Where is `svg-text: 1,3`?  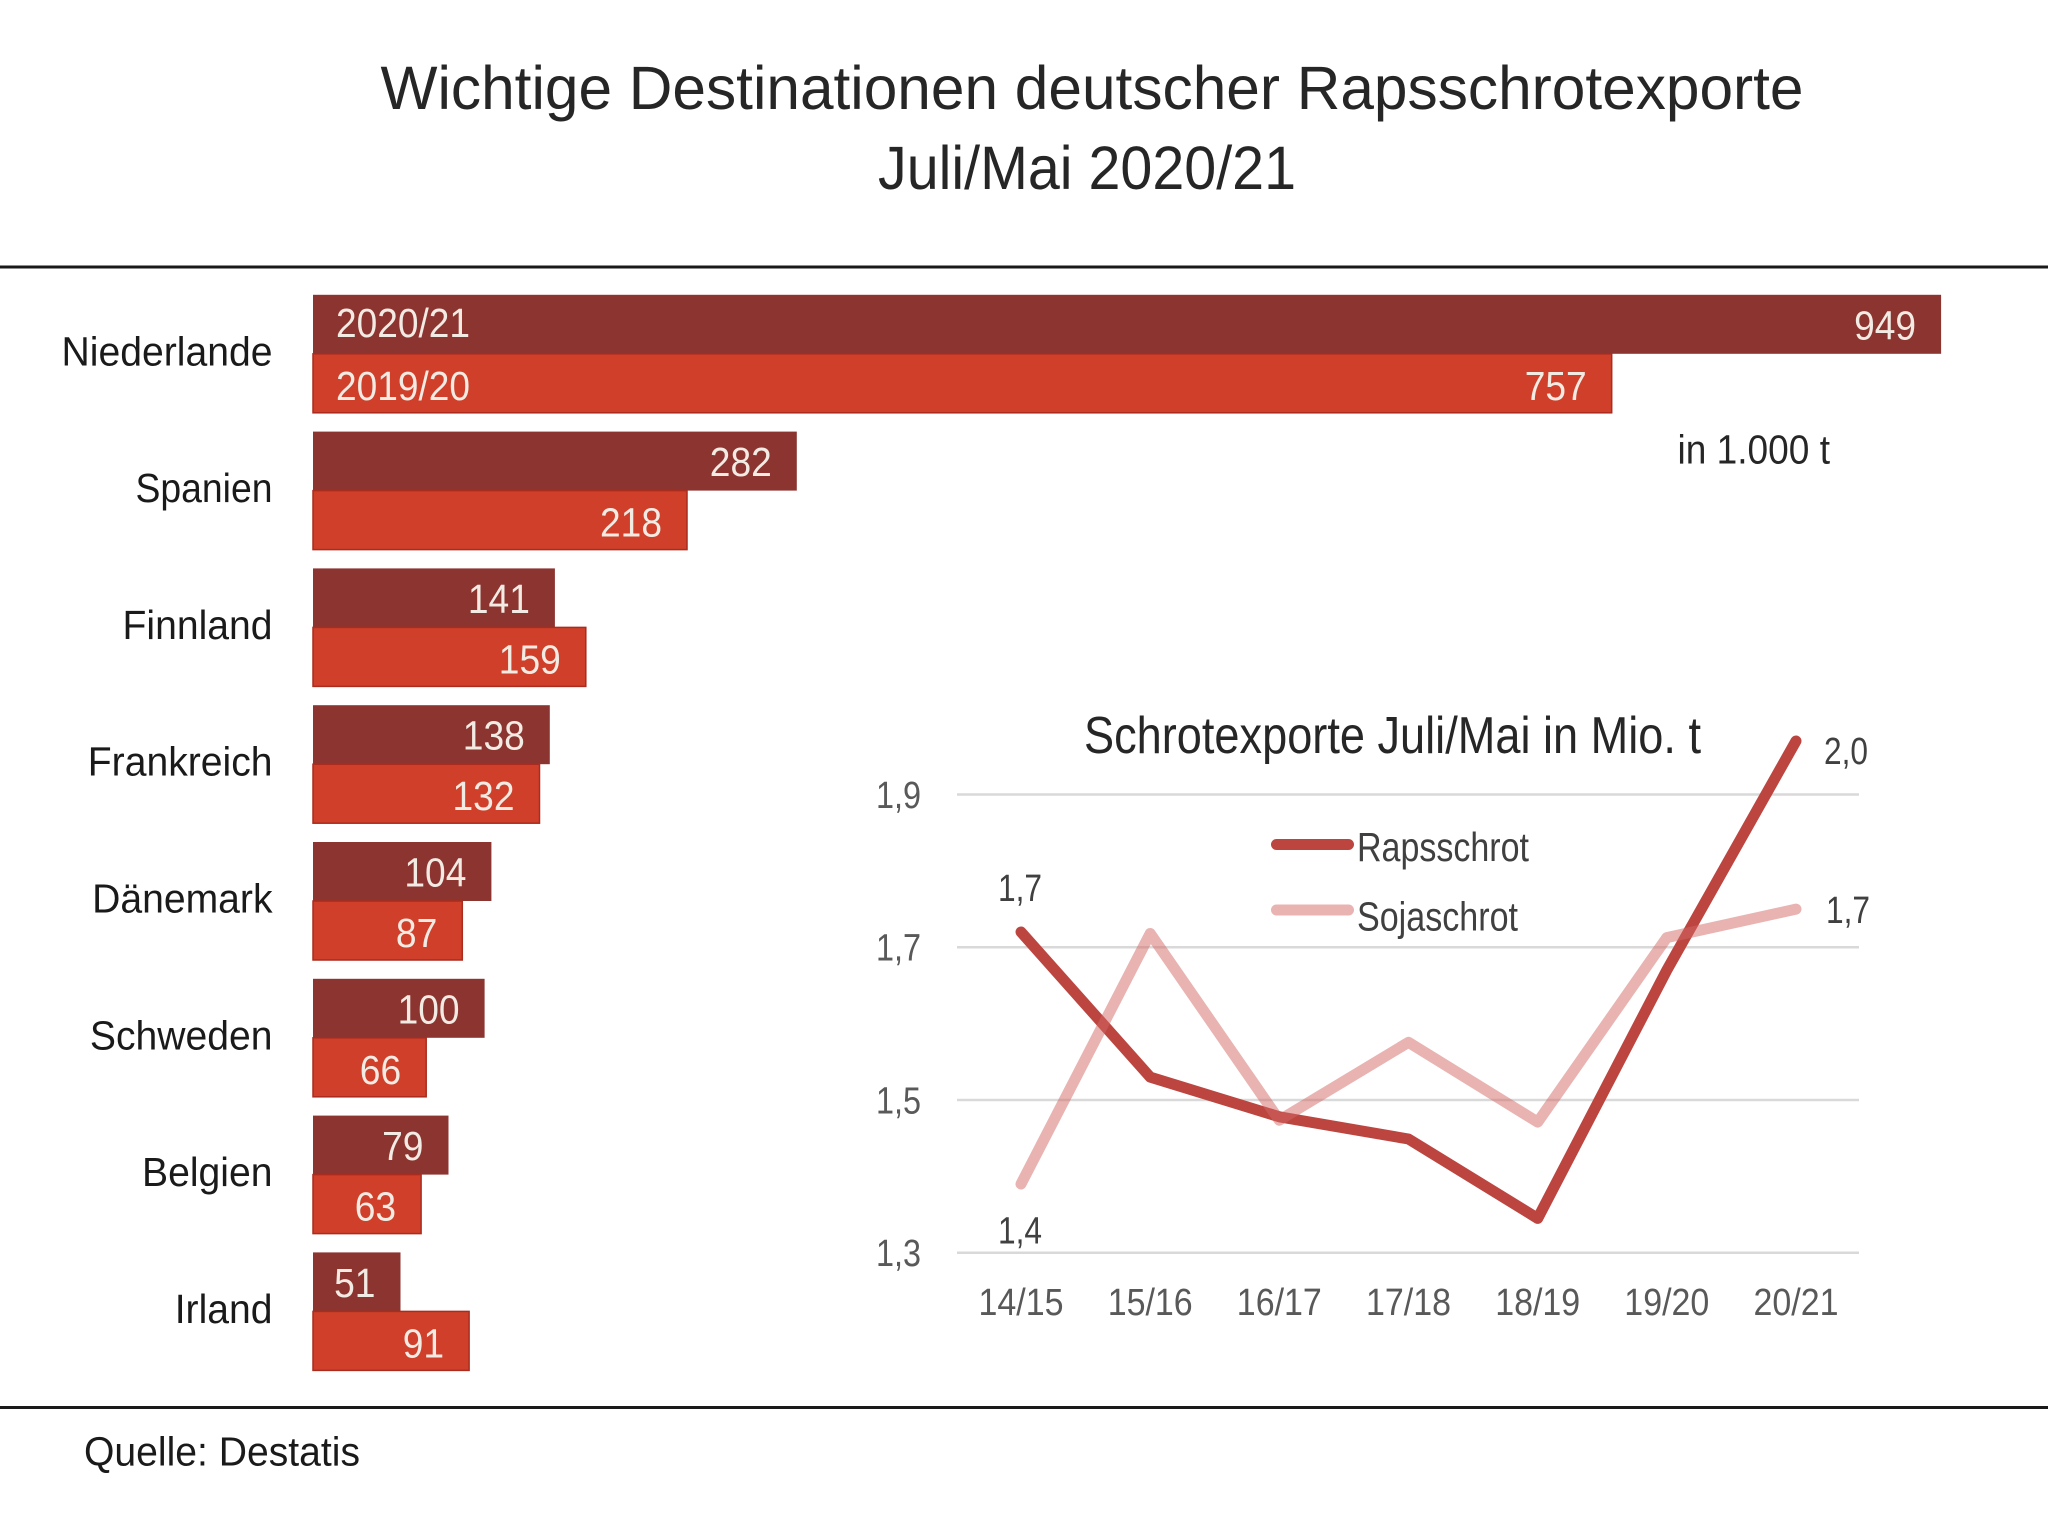
svg-text: 1,3 is located at coordinates (898, 1254).